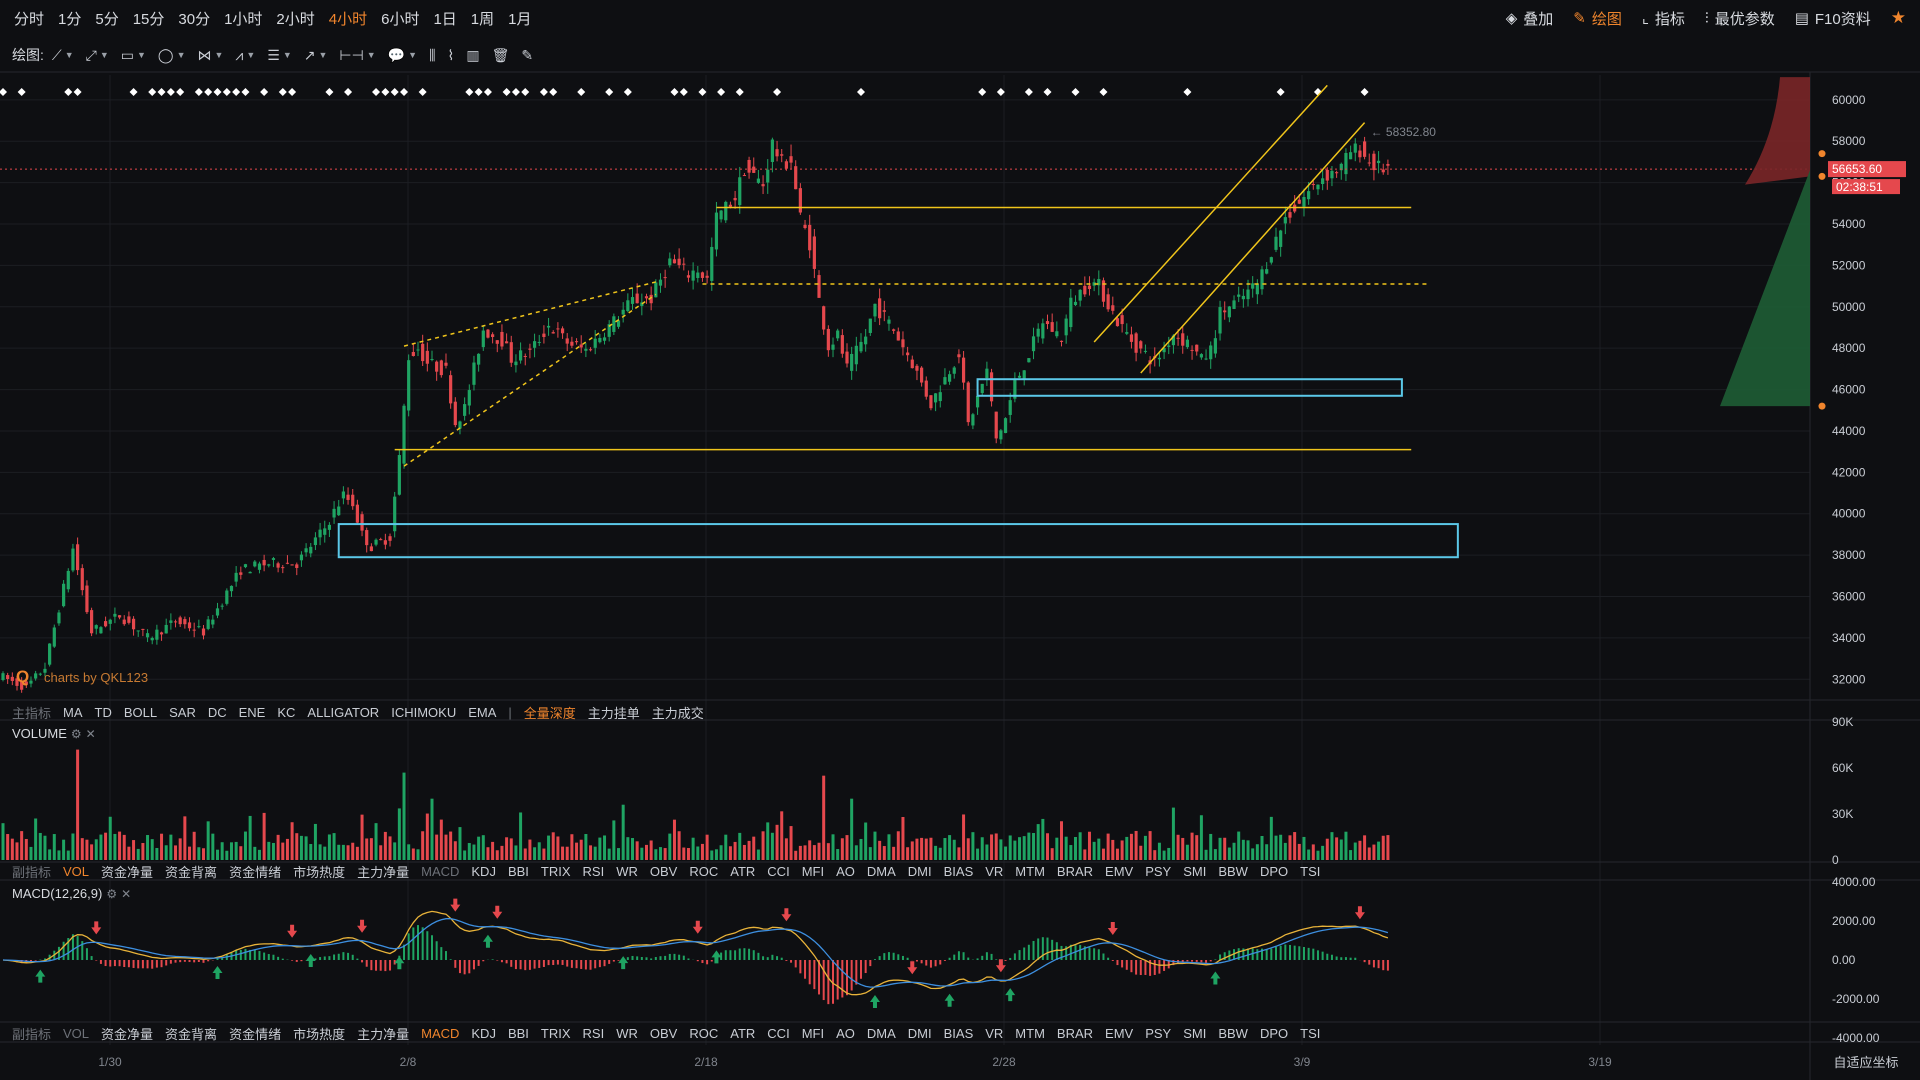 The width and height of the screenshot is (1920, 1080). Describe the element at coordinates (424, 712) in the screenshot. I see `indicator-tab: ICHIMOKU` at that location.